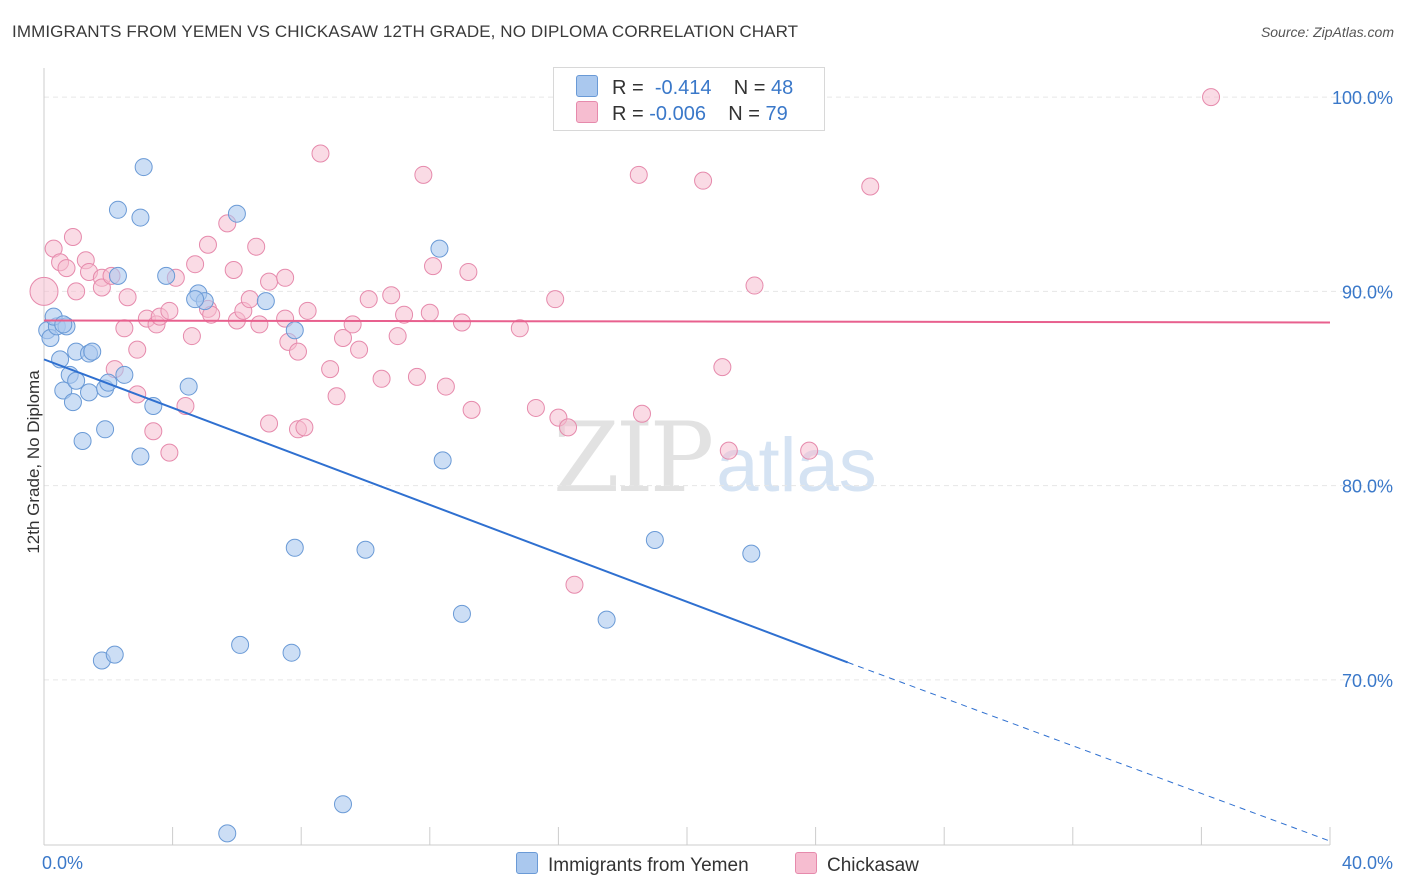  I want to click on y-tick-label: 70.0%, so click(1367, 681).